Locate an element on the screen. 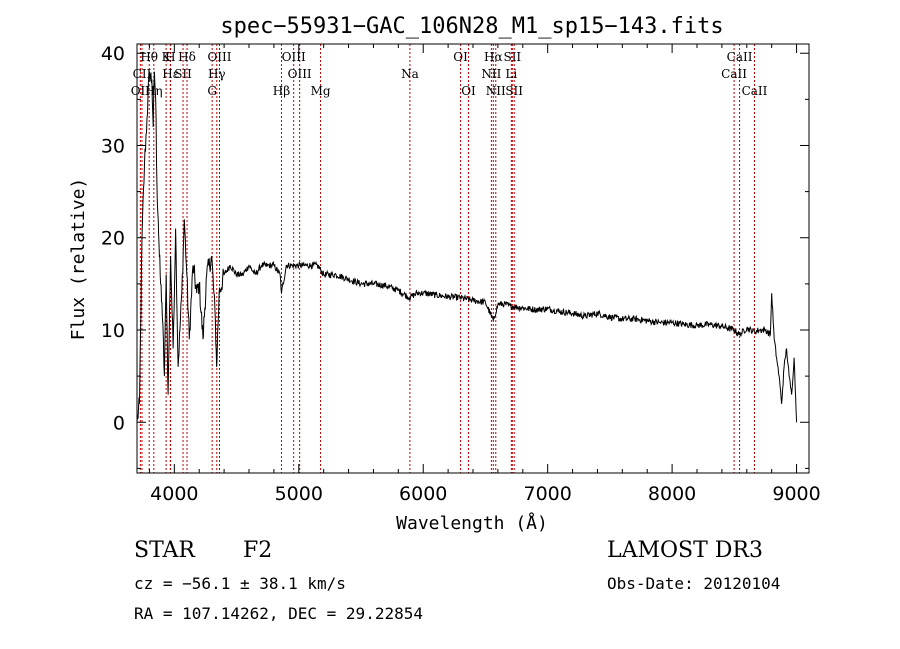 The width and height of the screenshot is (900, 649). y-tick-label: 40 is located at coordinates (113, 54).